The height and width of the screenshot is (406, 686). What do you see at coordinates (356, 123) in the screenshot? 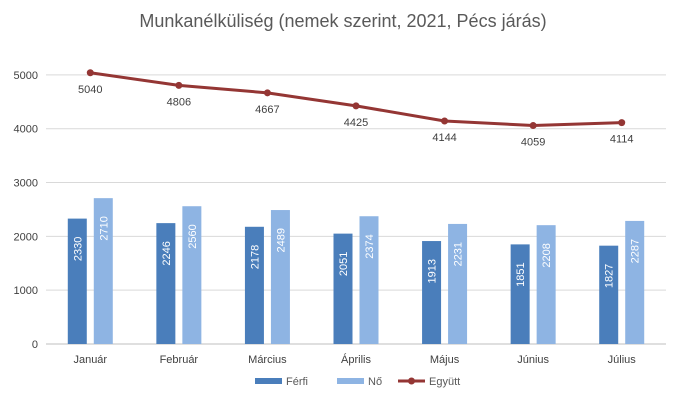
I see `line-data-label: 4425` at bounding box center [356, 123].